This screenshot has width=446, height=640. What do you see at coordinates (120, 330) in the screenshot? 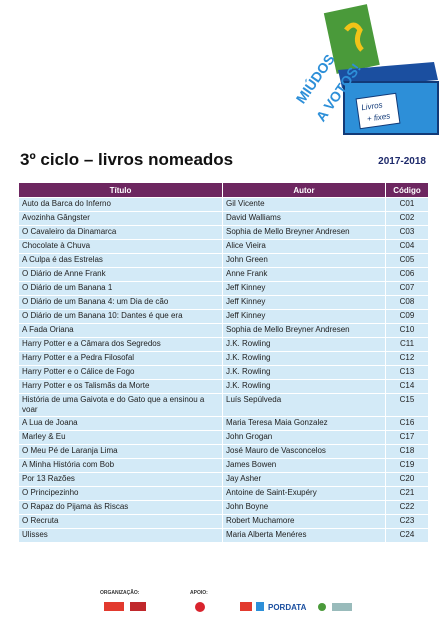
I see `book-title: A Fada Oriana` at bounding box center [120, 330].